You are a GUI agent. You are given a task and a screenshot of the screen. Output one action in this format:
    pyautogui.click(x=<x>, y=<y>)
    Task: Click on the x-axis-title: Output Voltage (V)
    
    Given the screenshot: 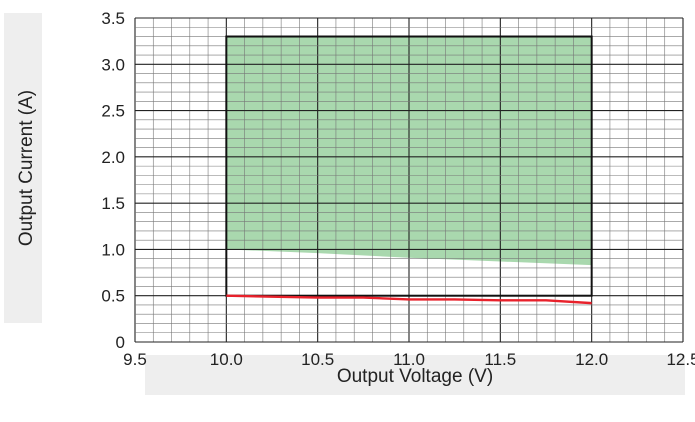 What is the action you would take?
    pyautogui.click(x=415, y=376)
    